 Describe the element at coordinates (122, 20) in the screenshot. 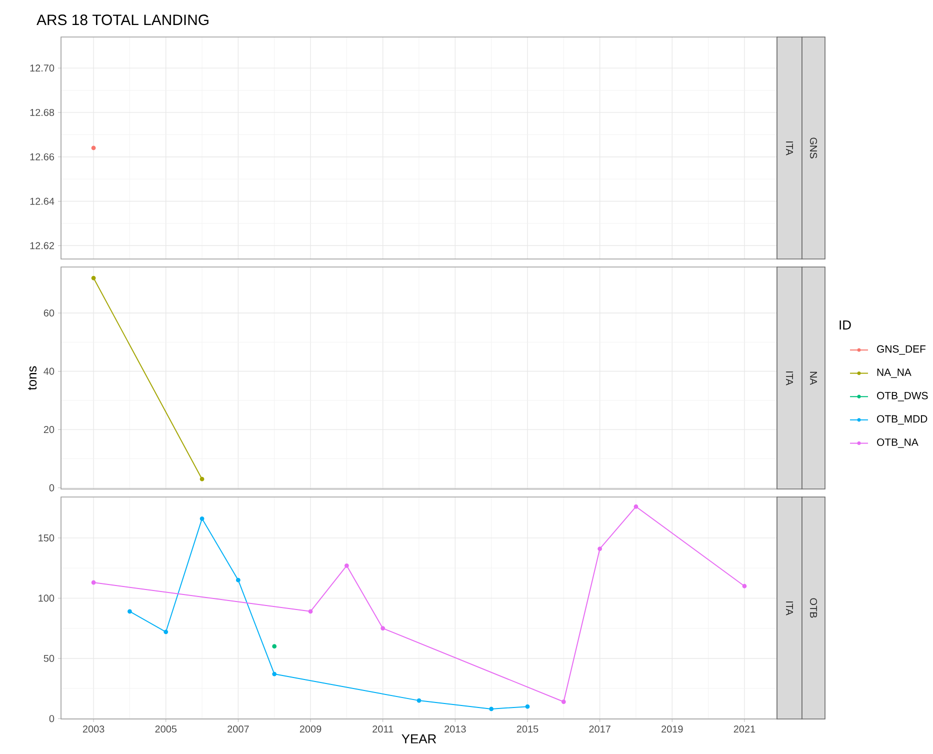

I see `chart-title: ARS 18 TOTAL LANDING` at that location.